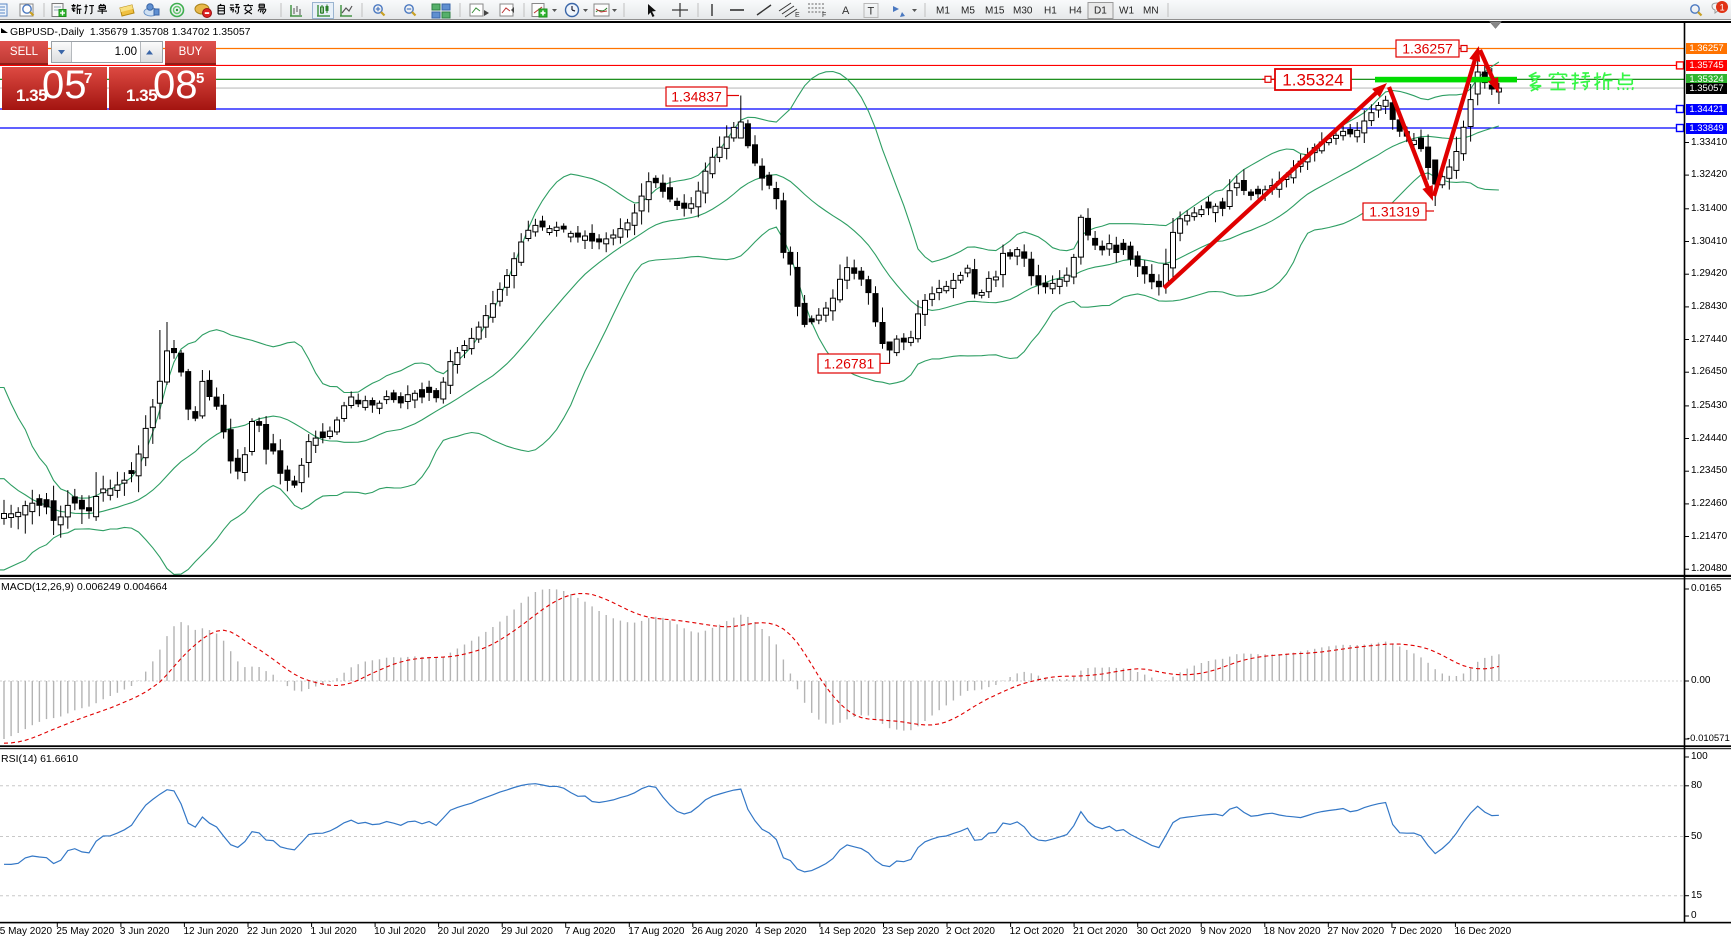 This screenshot has height=941, width=1731. What do you see at coordinates (1312, 80) in the screenshot?
I see `svg-text: 1.35324` at bounding box center [1312, 80].